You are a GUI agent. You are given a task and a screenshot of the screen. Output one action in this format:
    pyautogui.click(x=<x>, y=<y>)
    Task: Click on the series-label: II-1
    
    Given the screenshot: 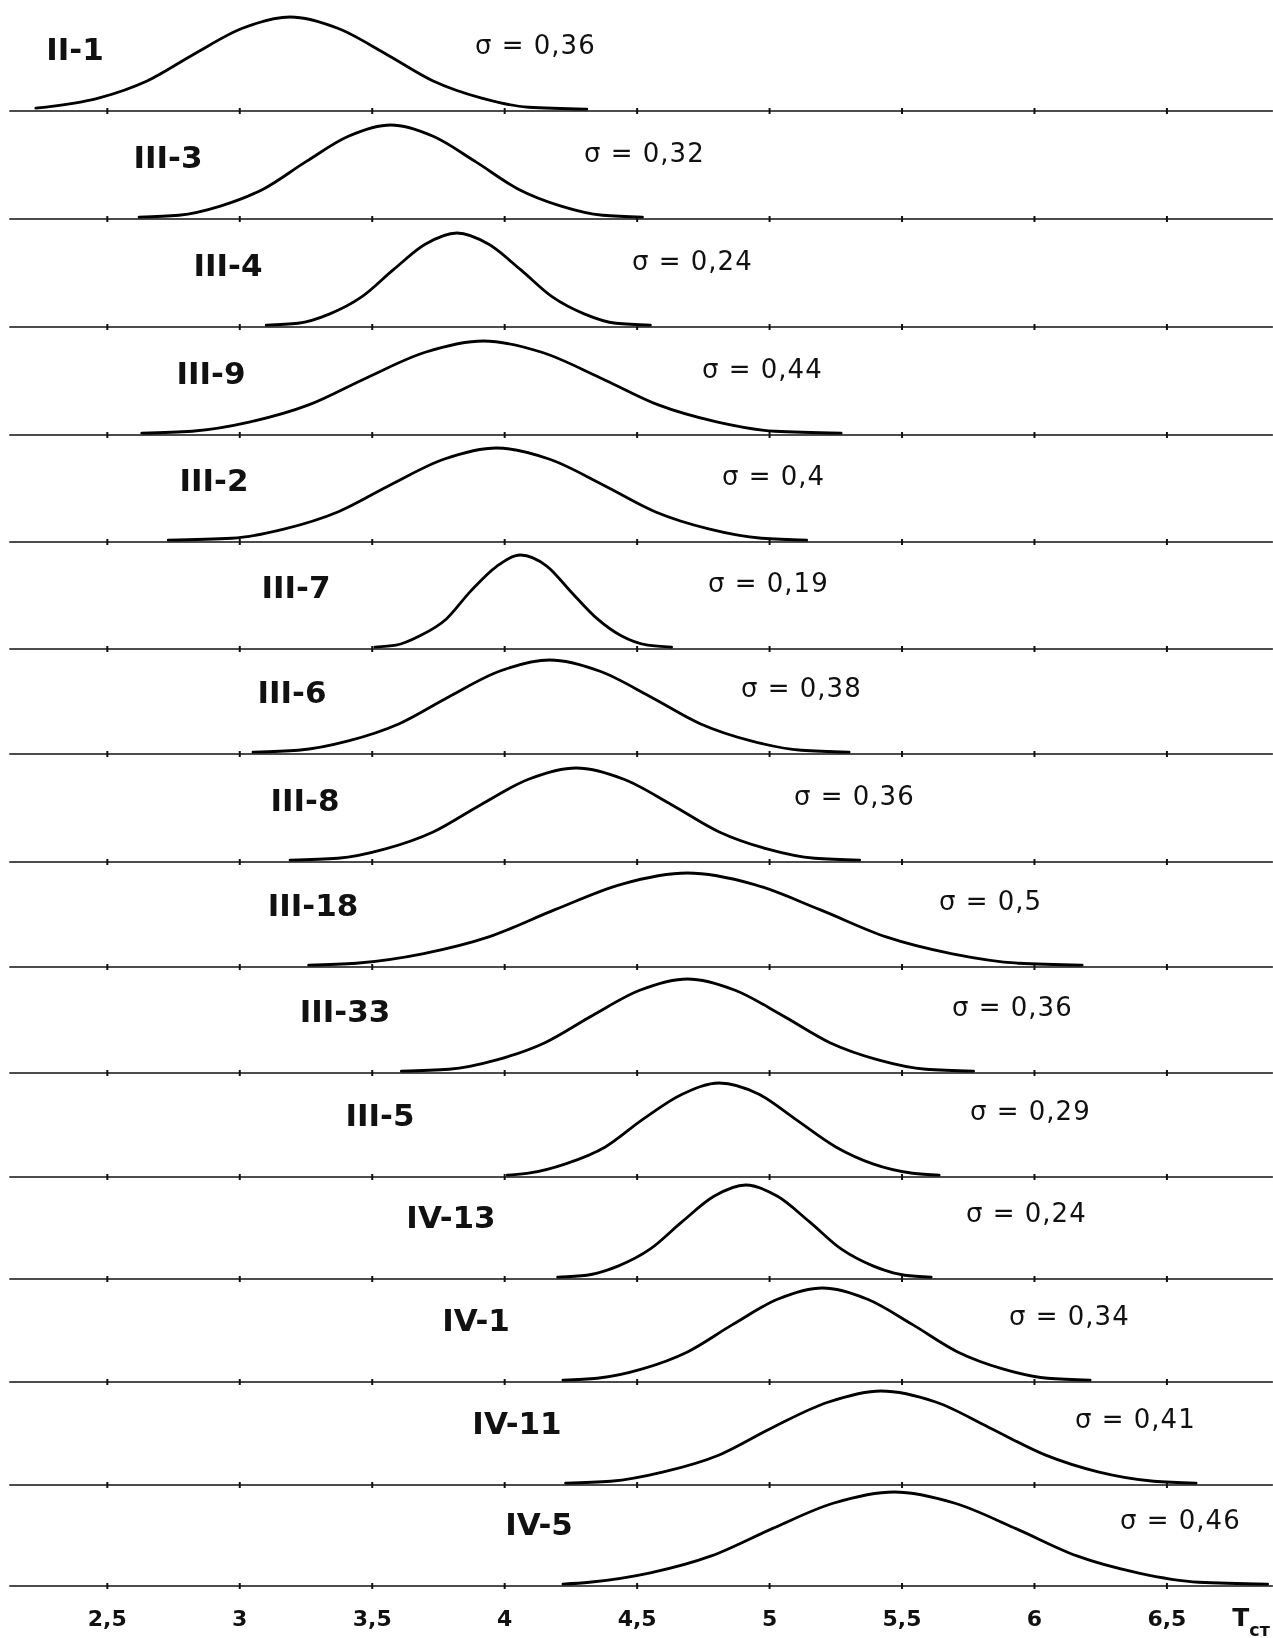 What is the action you would take?
    pyautogui.click(x=75, y=49)
    